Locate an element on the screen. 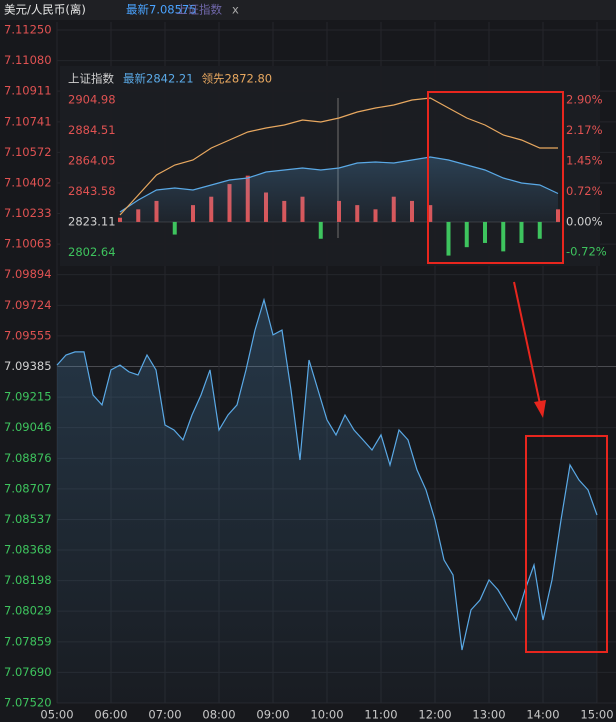 The height and width of the screenshot is (722, 616). y-tick-label: 7.08876 is located at coordinates (28, 458).